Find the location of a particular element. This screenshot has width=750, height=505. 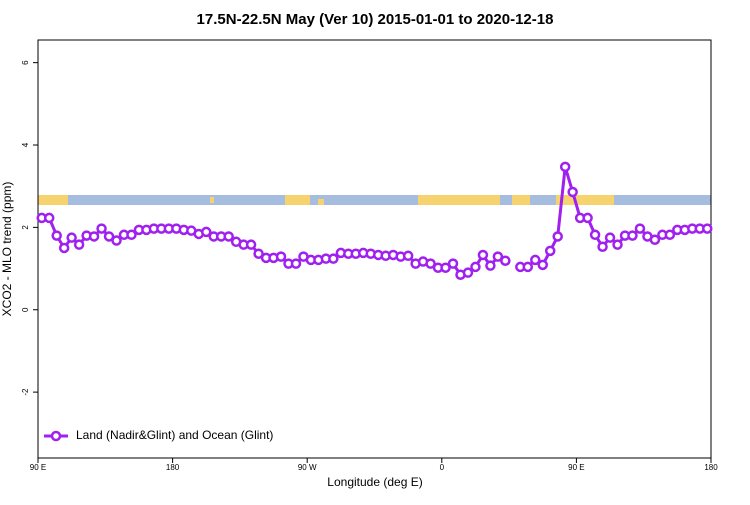

y-tick-label: 6 is located at coordinates (25, 62).